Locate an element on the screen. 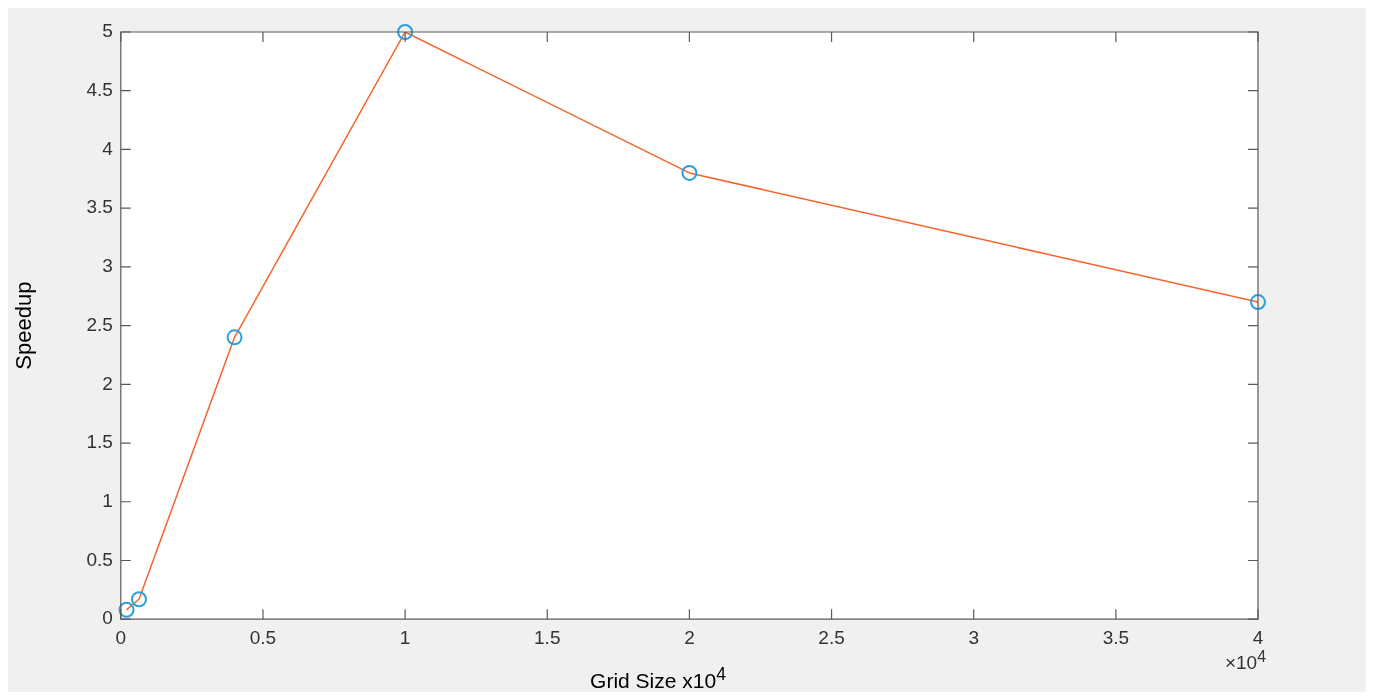 Image resolution: width=1374 pixels, height=700 pixels. y-tick-label: 1.5 is located at coordinates (99, 442).